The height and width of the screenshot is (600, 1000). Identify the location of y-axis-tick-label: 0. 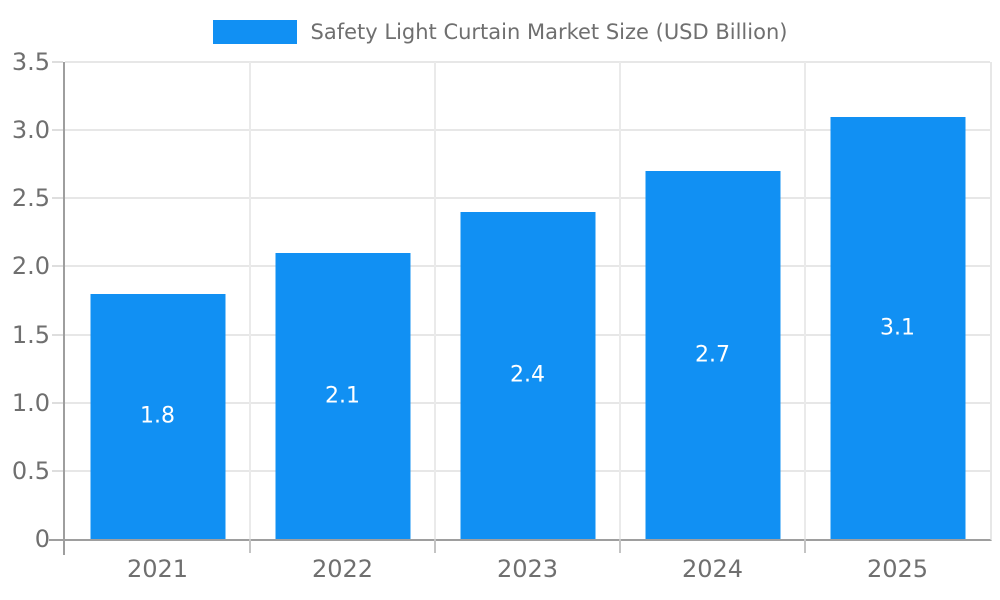
(42, 539).